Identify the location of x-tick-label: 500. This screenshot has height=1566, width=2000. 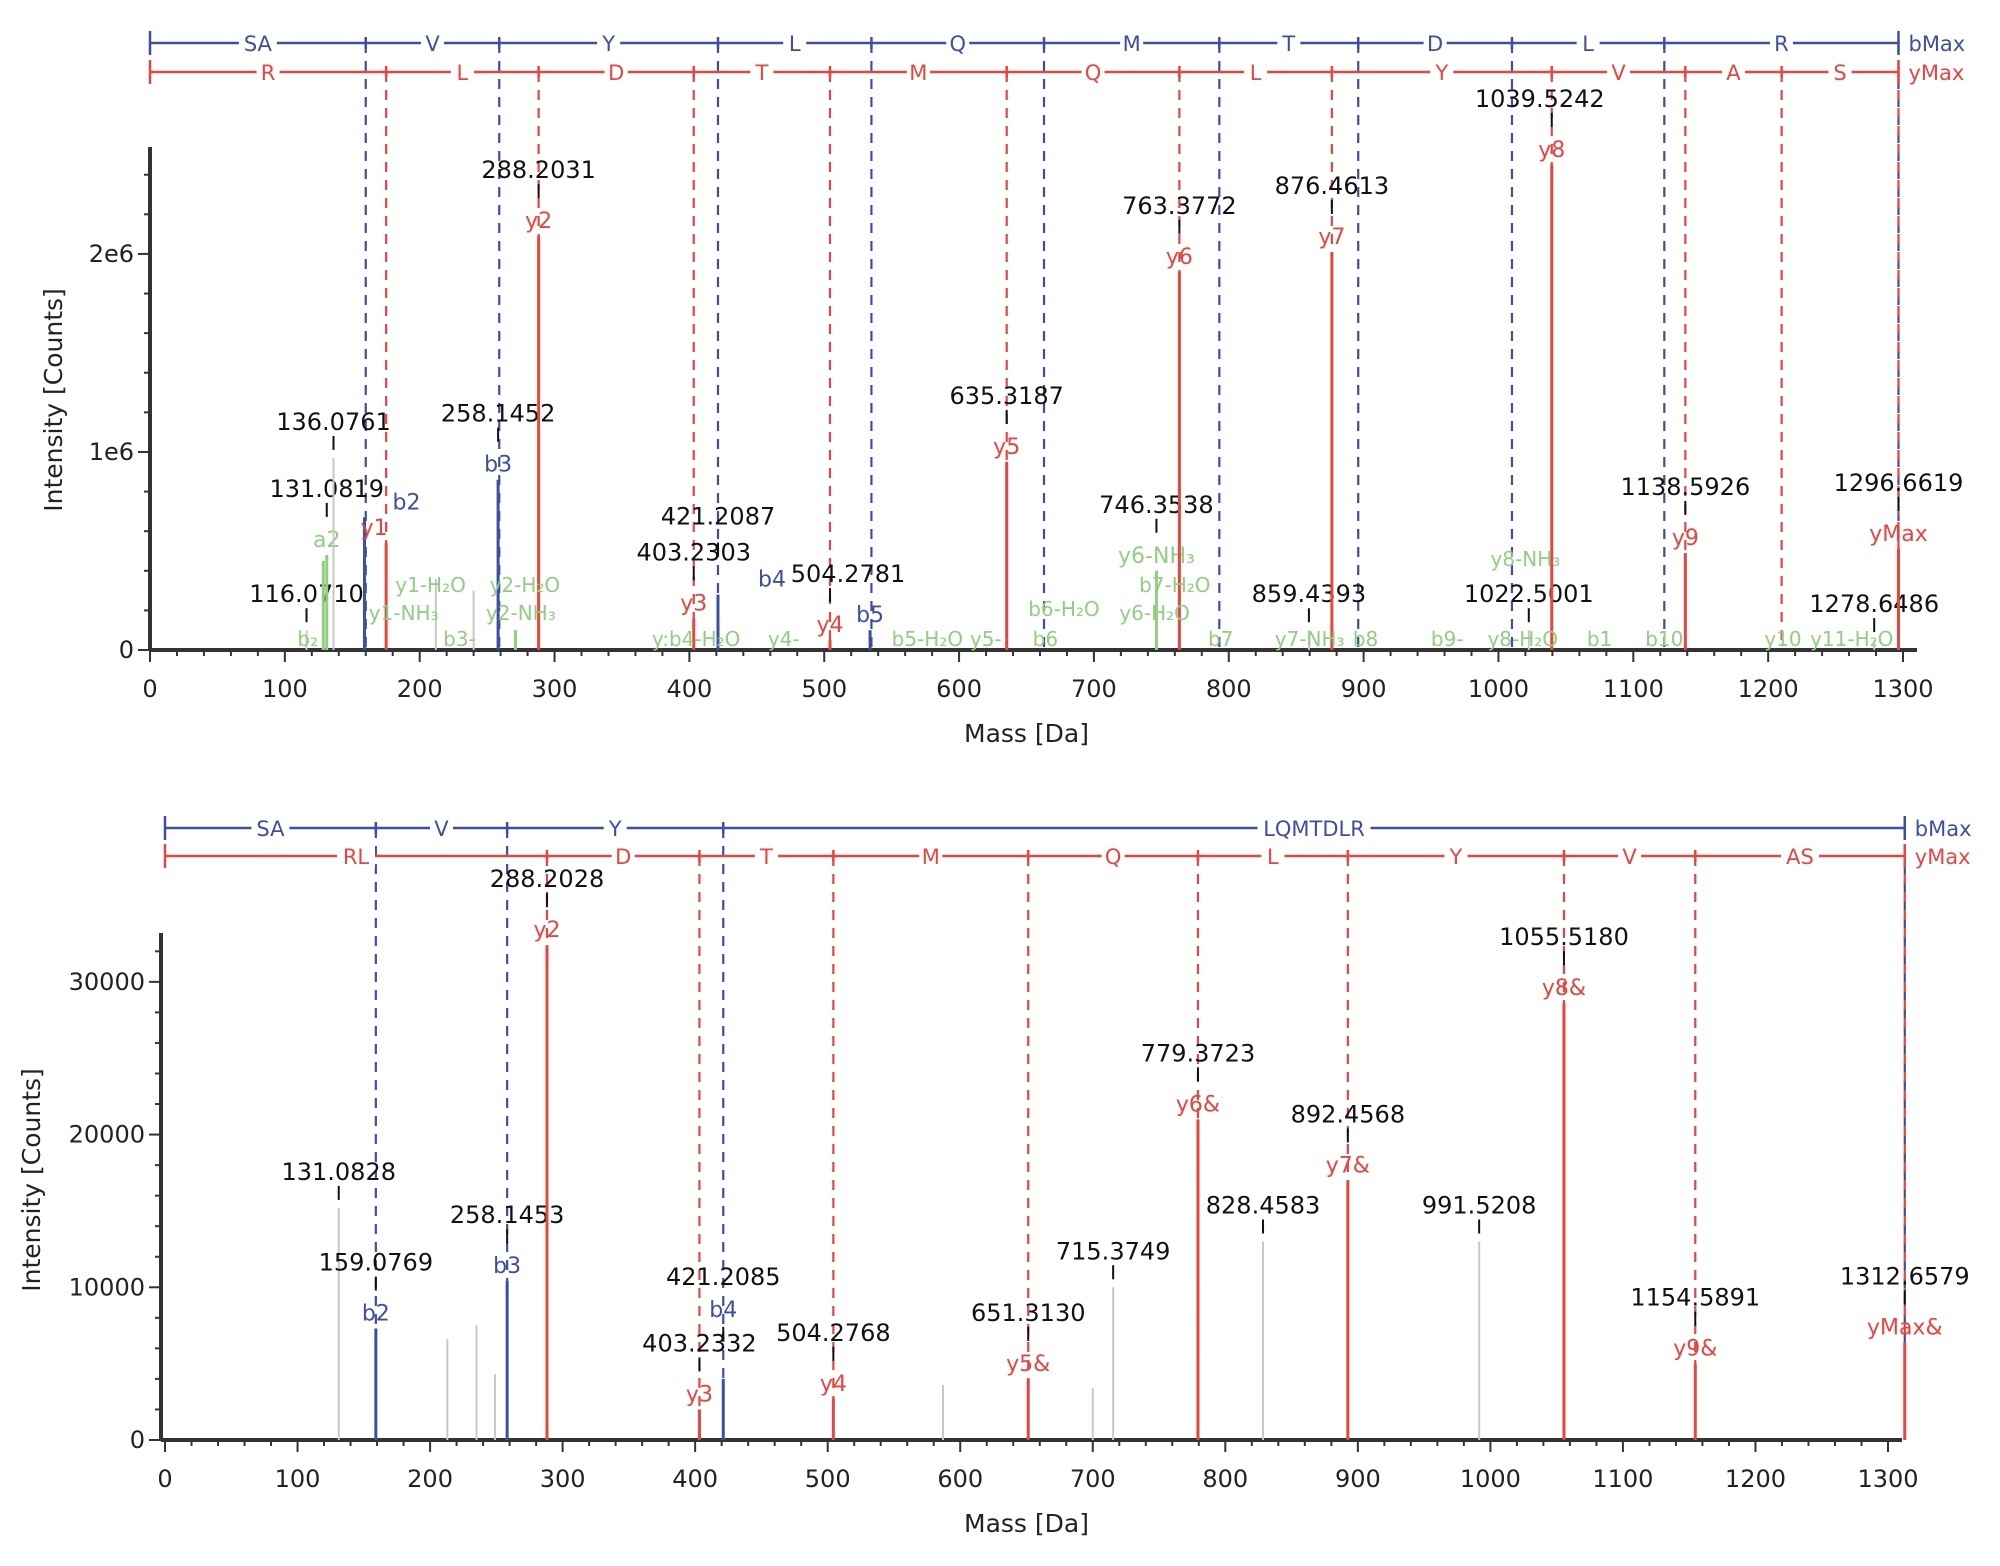
(828, 1479).